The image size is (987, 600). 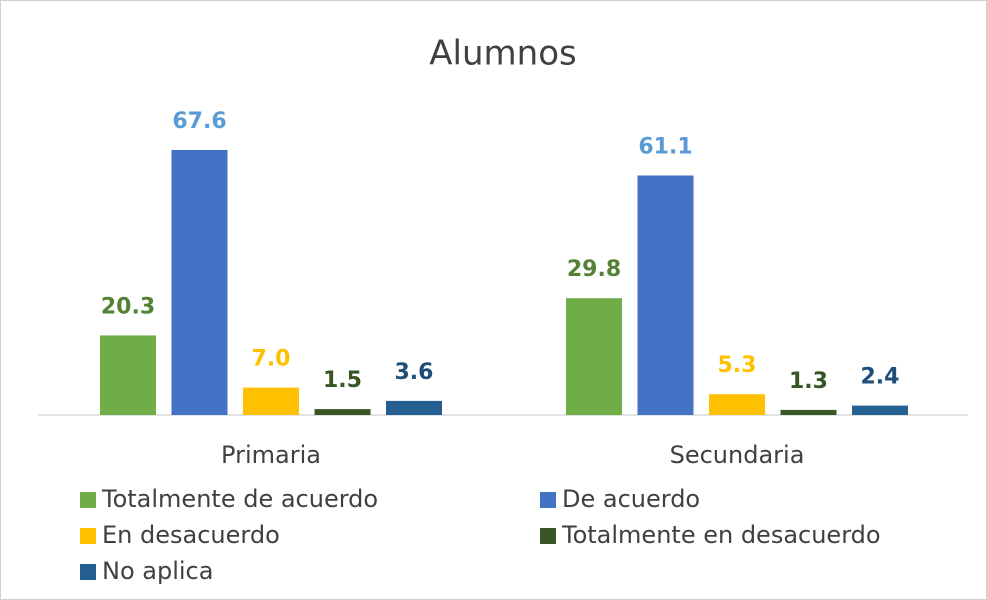 What do you see at coordinates (880, 377) in the screenshot?
I see `data-label: 2.4` at bounding box center [880, 377].